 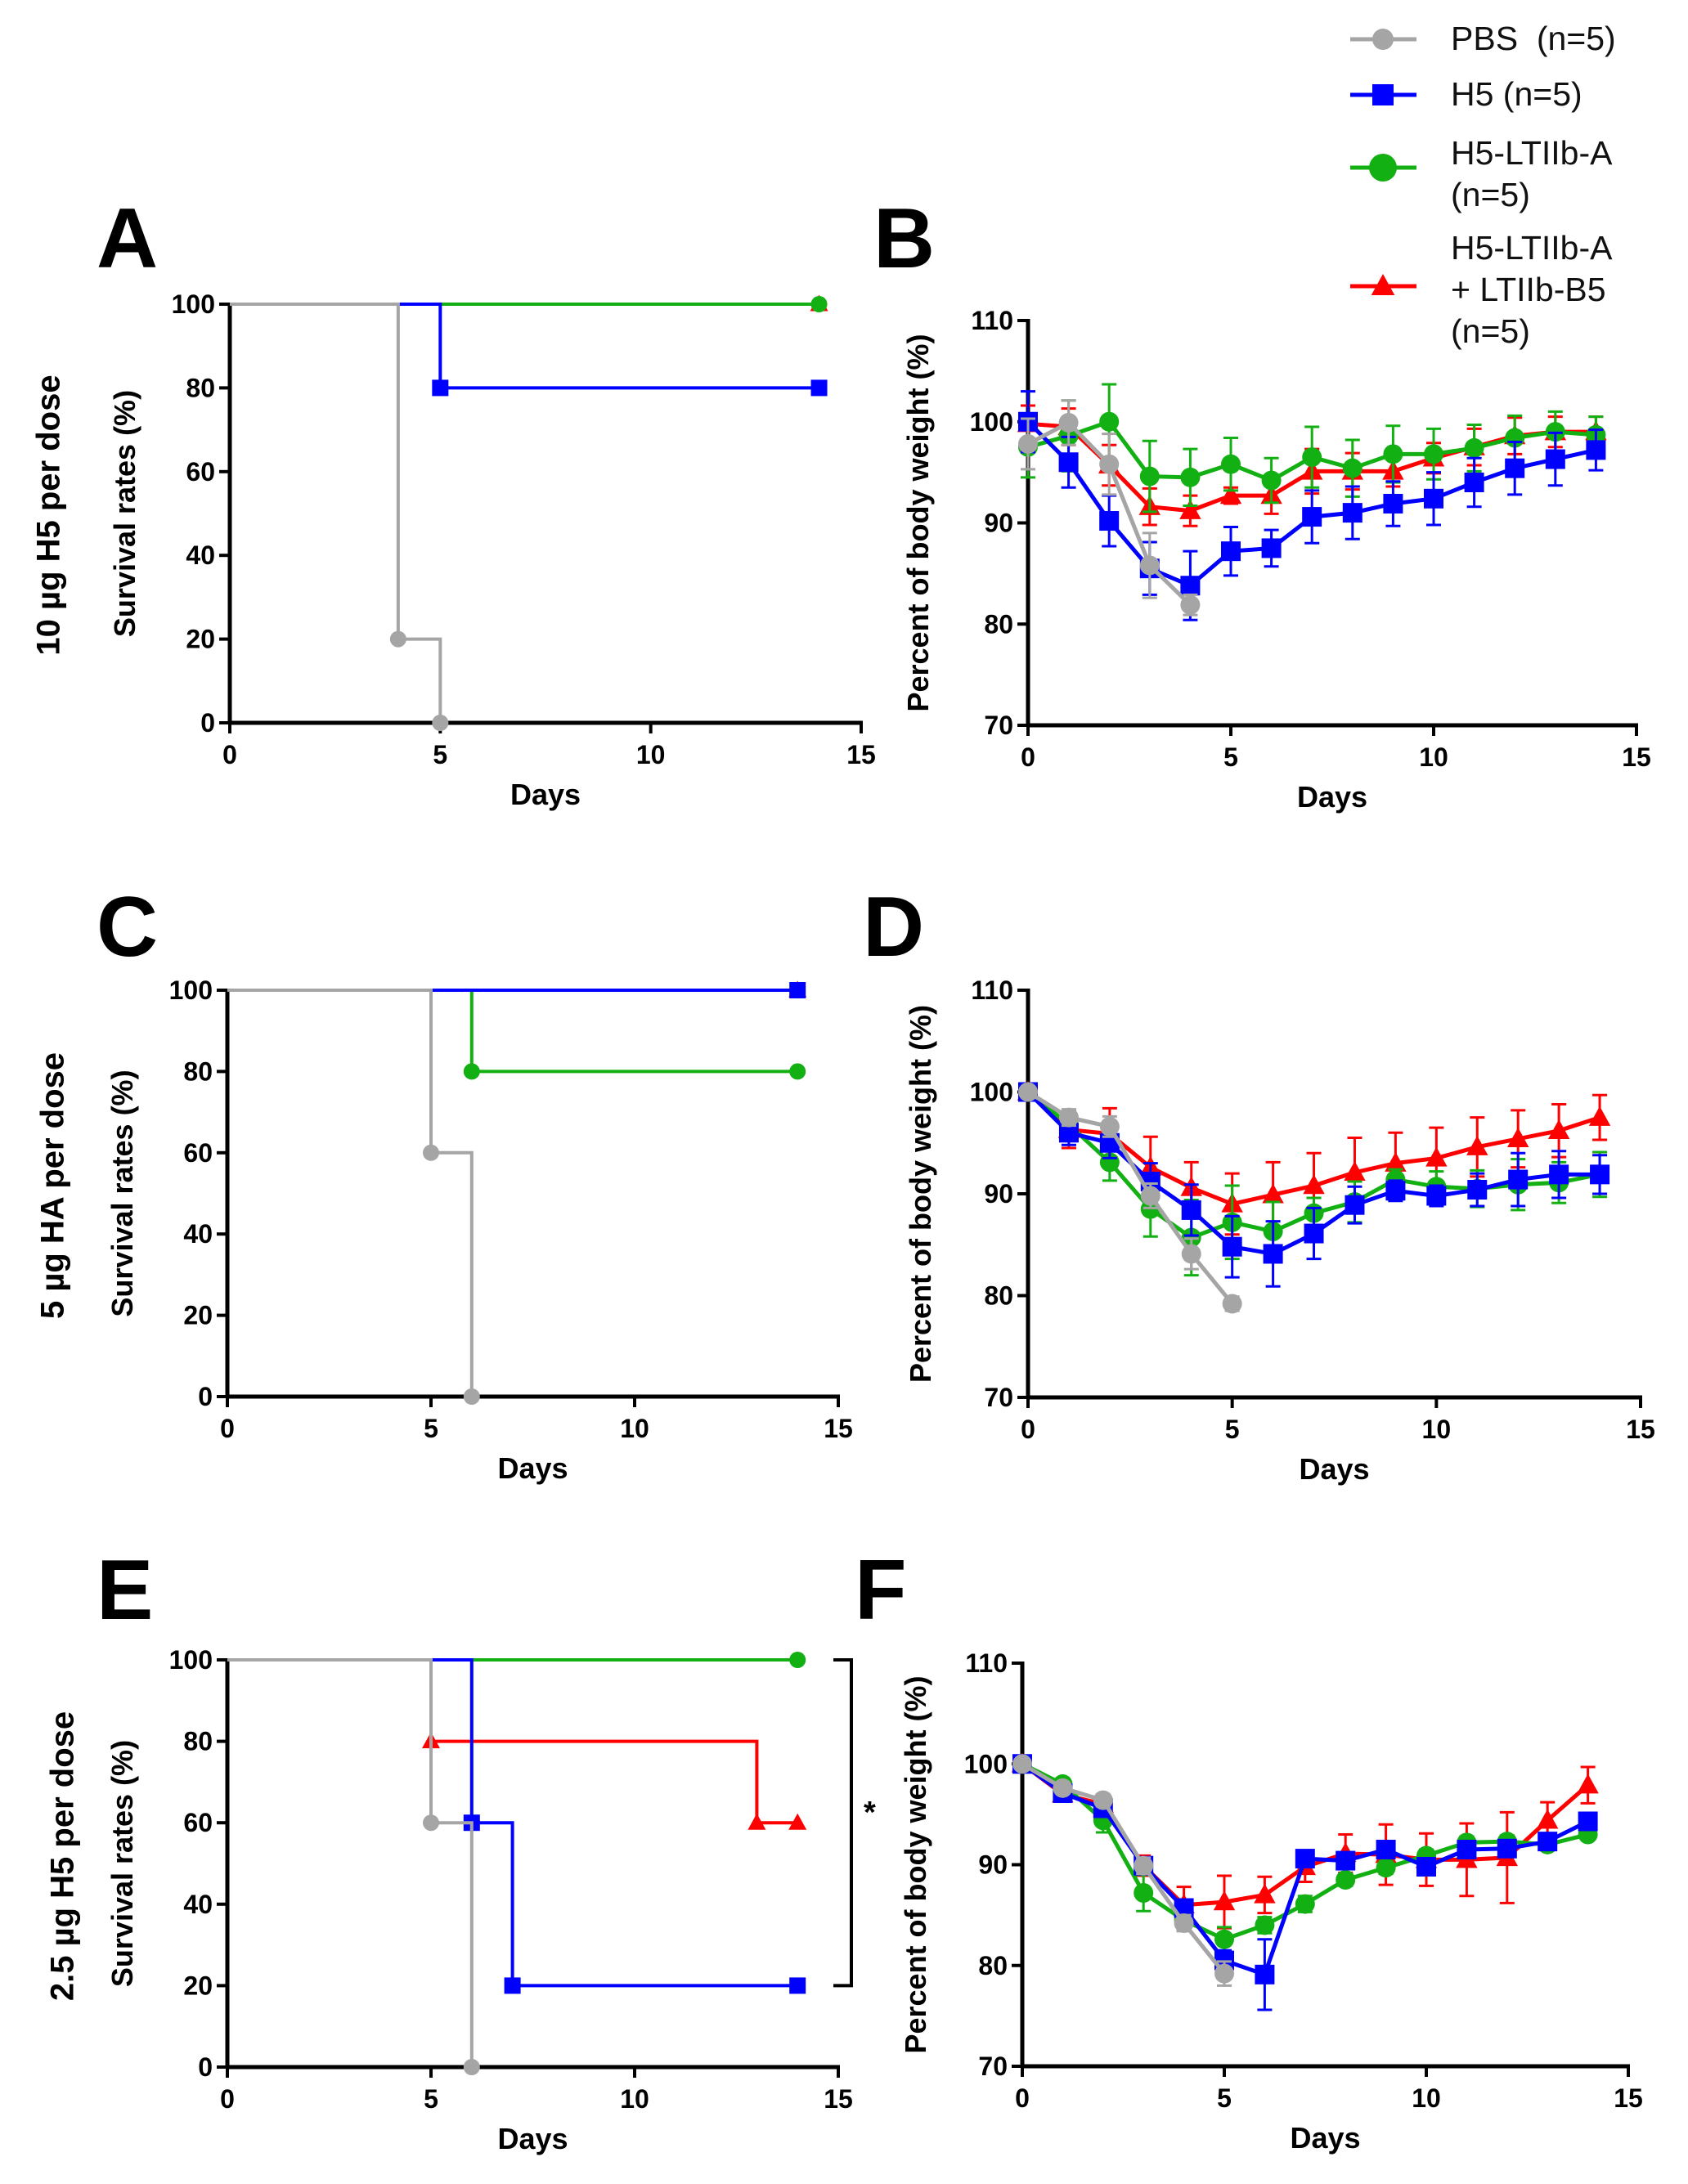 What do you see at coordinates (53, 1186) in the screenshot?
I see `row-label-5ug: 5 µg HA per dose` at bounding box center [53, 1186].